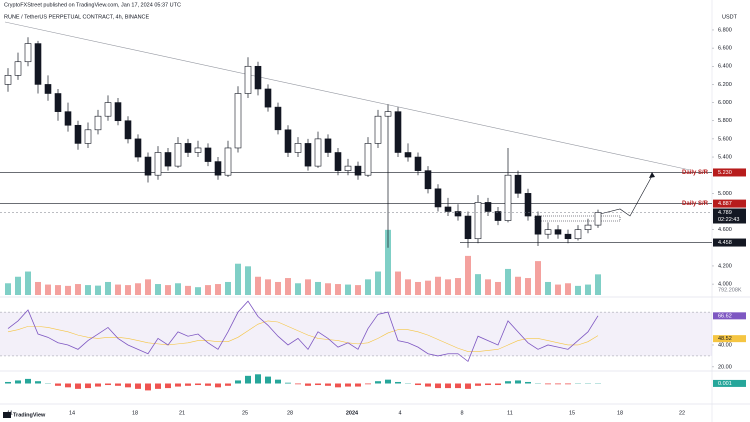 The image size is (750, 422). I want to click on x-tick-label: 11, so click(510, 413).